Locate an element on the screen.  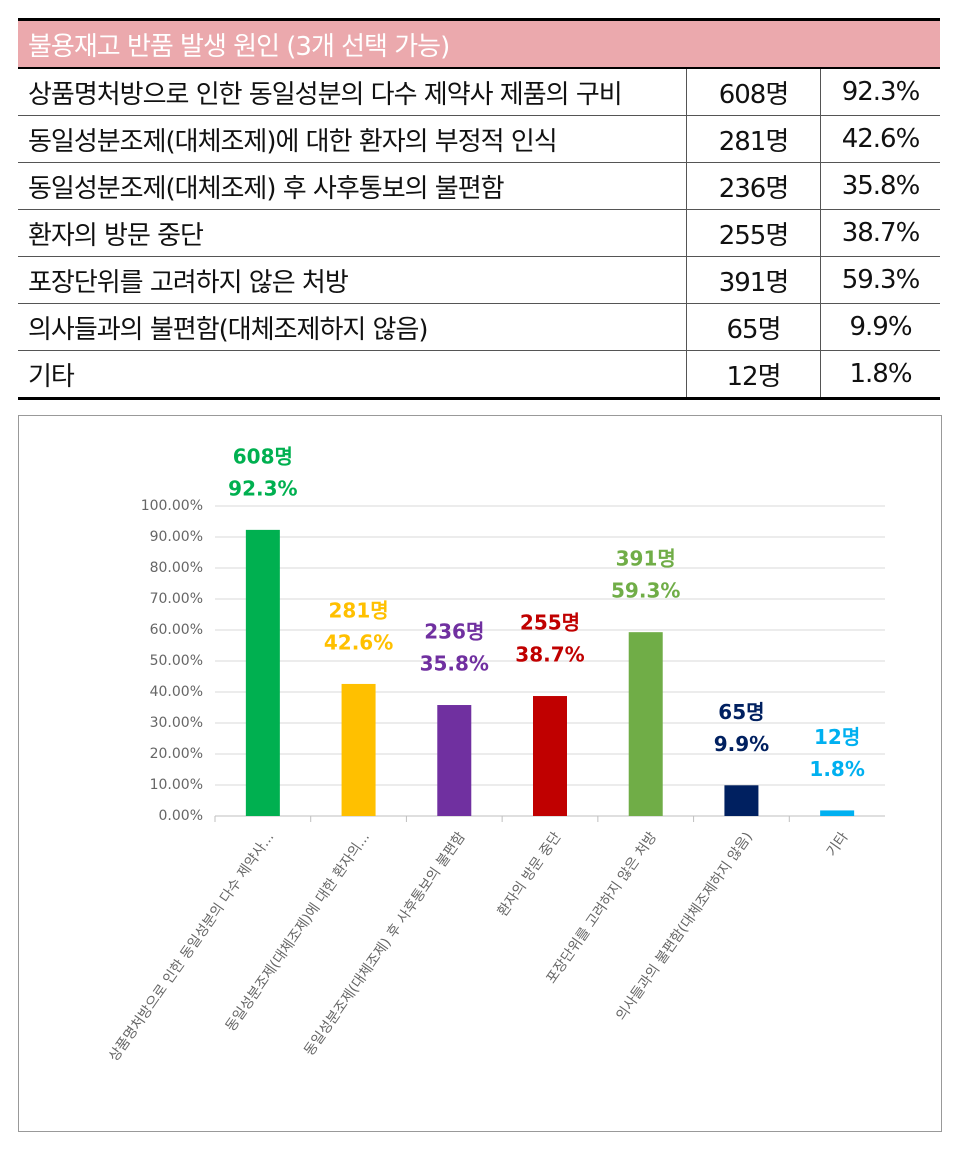
y-tick-label: 20.00% is located at coordinates (176, 754).